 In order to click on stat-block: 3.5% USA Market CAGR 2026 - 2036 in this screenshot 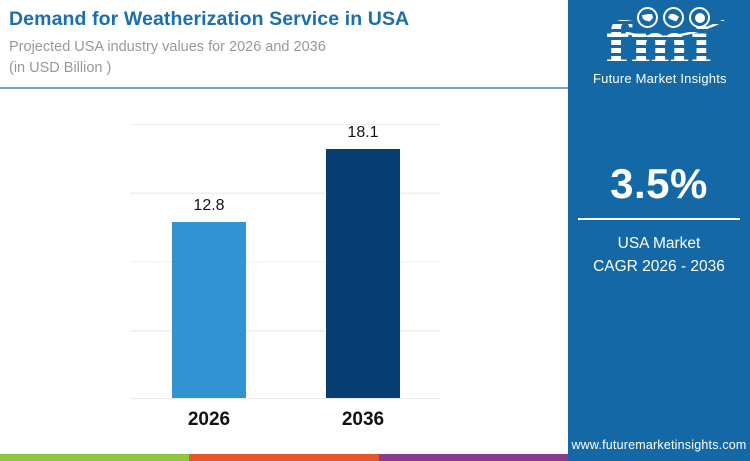, I will do `click(659, 219)`.